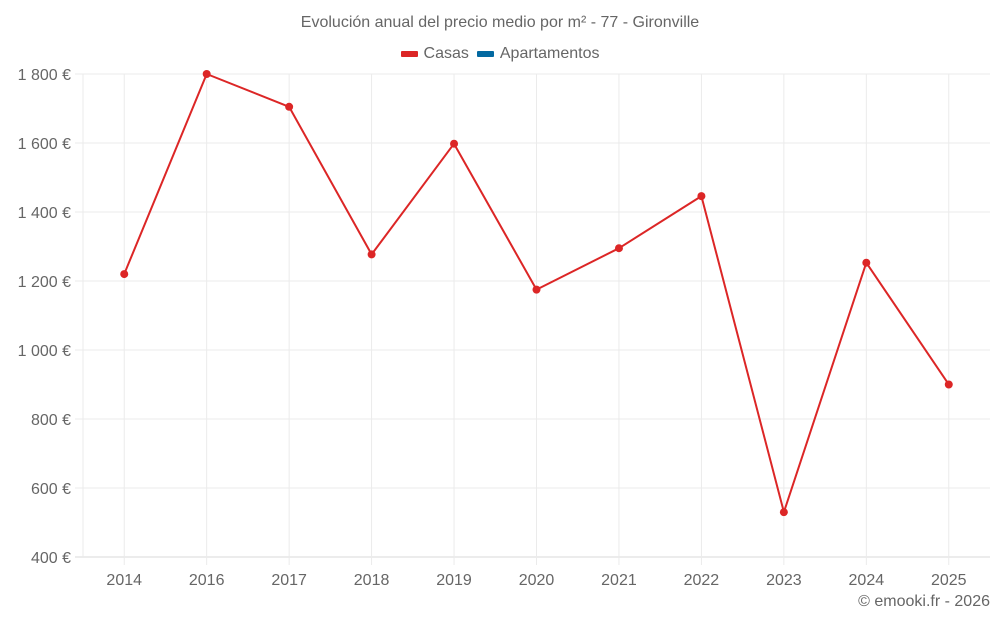 The height and width of the screenshot is (625, 1000). Describe the element at coordinates (44, 351) in the screenshot. I see `y-tick-label: 1 000 €` at that location.